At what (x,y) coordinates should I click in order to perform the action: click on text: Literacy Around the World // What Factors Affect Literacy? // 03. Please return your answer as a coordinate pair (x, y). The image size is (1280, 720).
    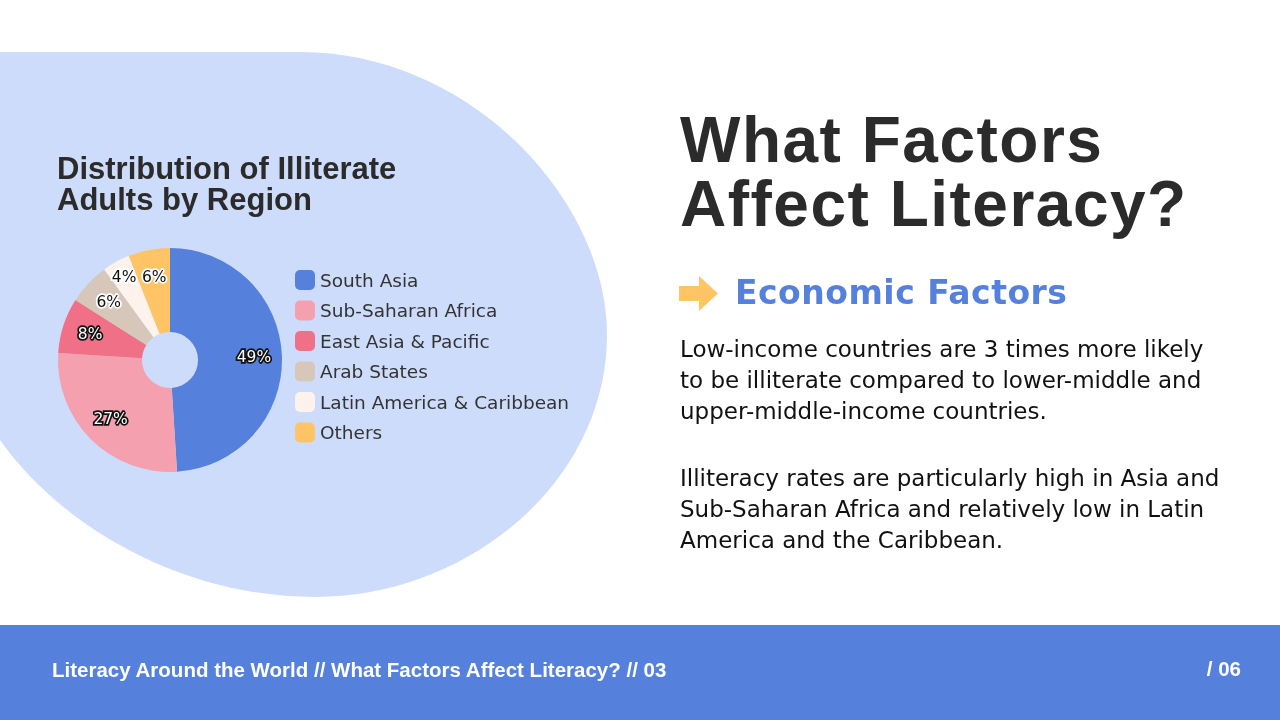
    Looking at the image, I should click on (360, 670).